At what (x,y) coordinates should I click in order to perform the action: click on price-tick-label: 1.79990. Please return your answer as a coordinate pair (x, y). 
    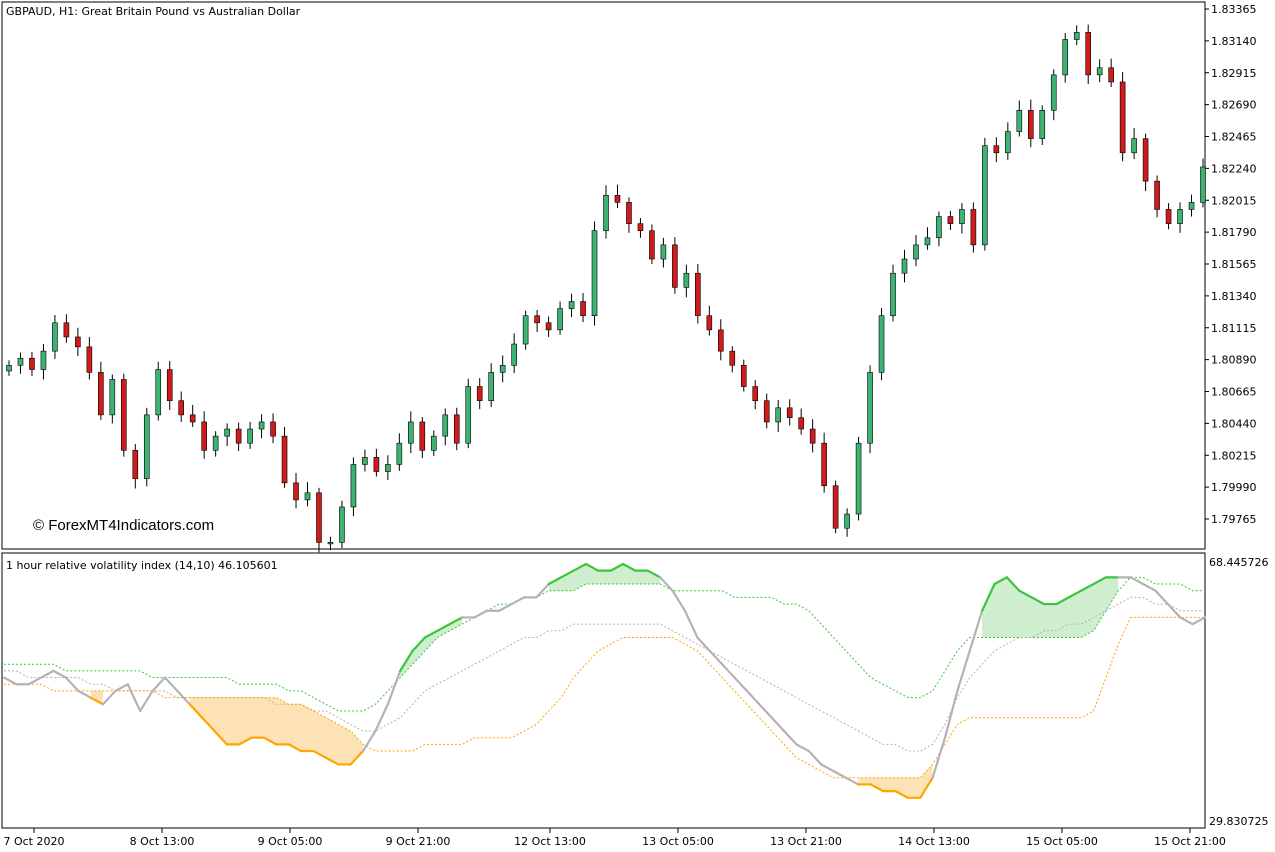
    Looking at the image, I should click on (1234, 487).